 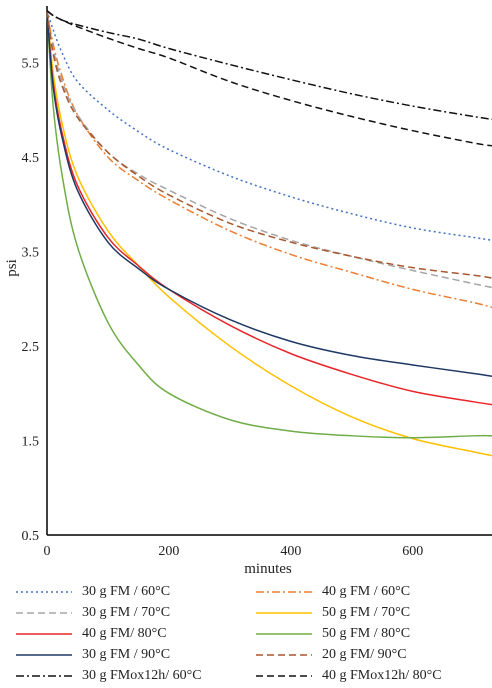 I want to click on legend-label: 40 g FM/ 80°C, so click(x=124, y=633).